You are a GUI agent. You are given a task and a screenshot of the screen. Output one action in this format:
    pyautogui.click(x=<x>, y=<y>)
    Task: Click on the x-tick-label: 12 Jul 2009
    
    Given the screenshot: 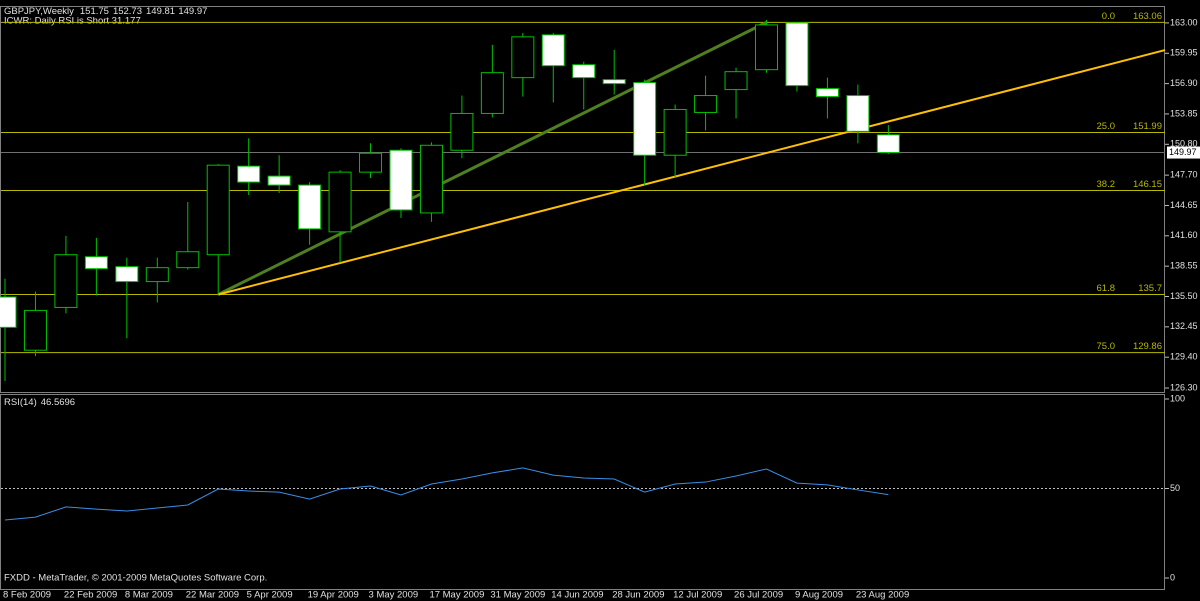 What is the action you would take?
    pyautogui.click(x=697, y=595)
    